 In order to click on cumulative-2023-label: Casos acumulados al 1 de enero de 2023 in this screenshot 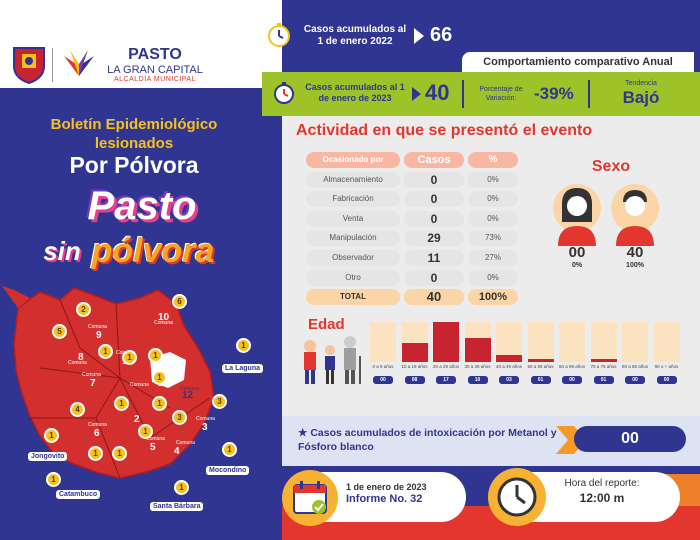, I will do `click(355, 92)`.